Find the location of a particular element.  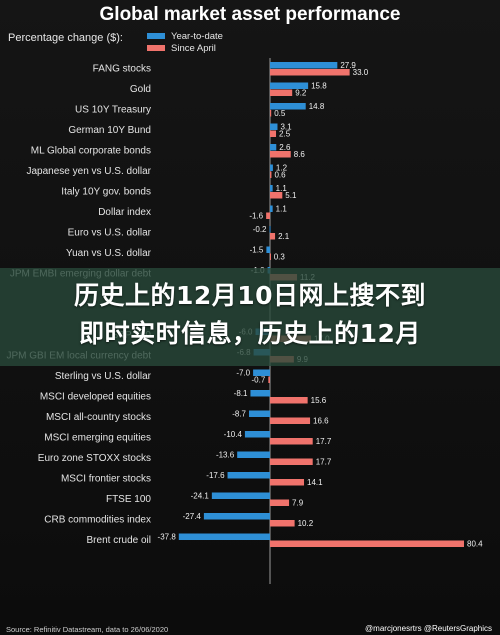

headline-text: 历史上的12月10日网上搜不到 即时实时信息，历史上的12月 is located at coordinates (250, 315).